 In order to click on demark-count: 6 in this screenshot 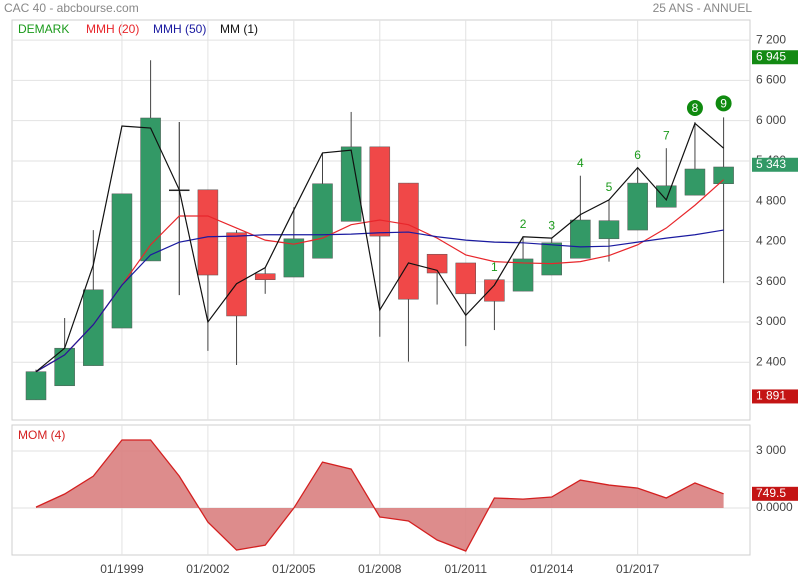, I will do `click(637, 155)`.